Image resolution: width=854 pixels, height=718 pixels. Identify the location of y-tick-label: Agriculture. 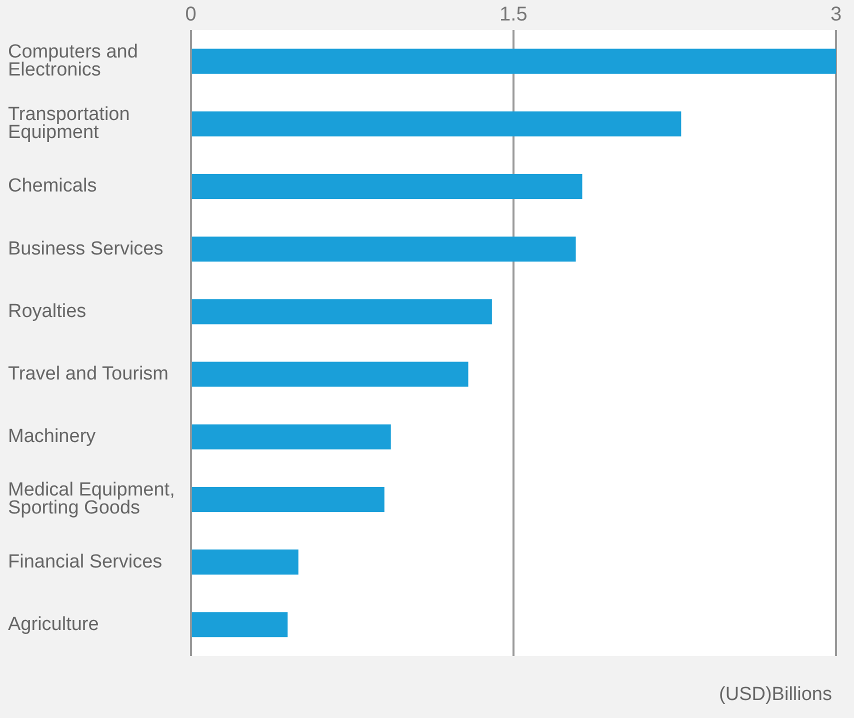
(53, 624).